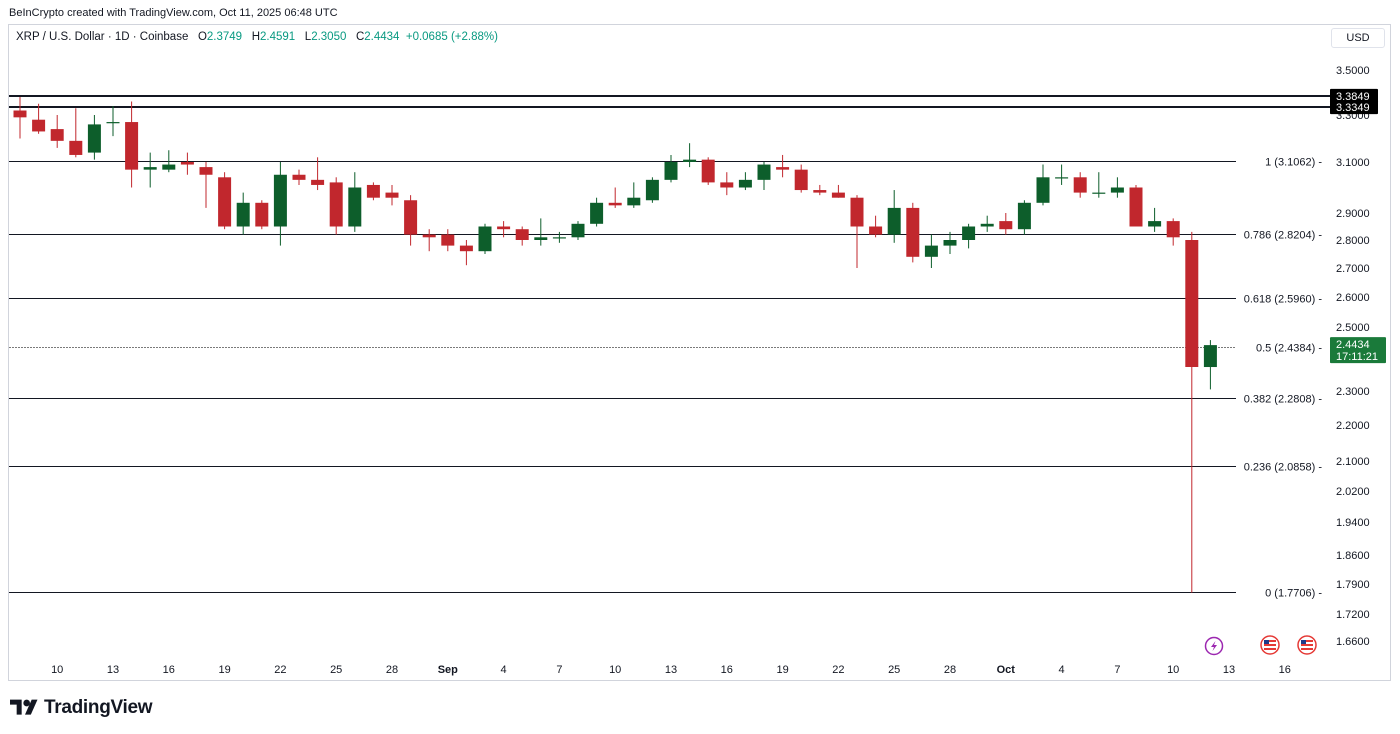 The width and height of the screenshot is (1400, 734). I want to click on price-tick-13: 1.8600, so click(1353, 556).